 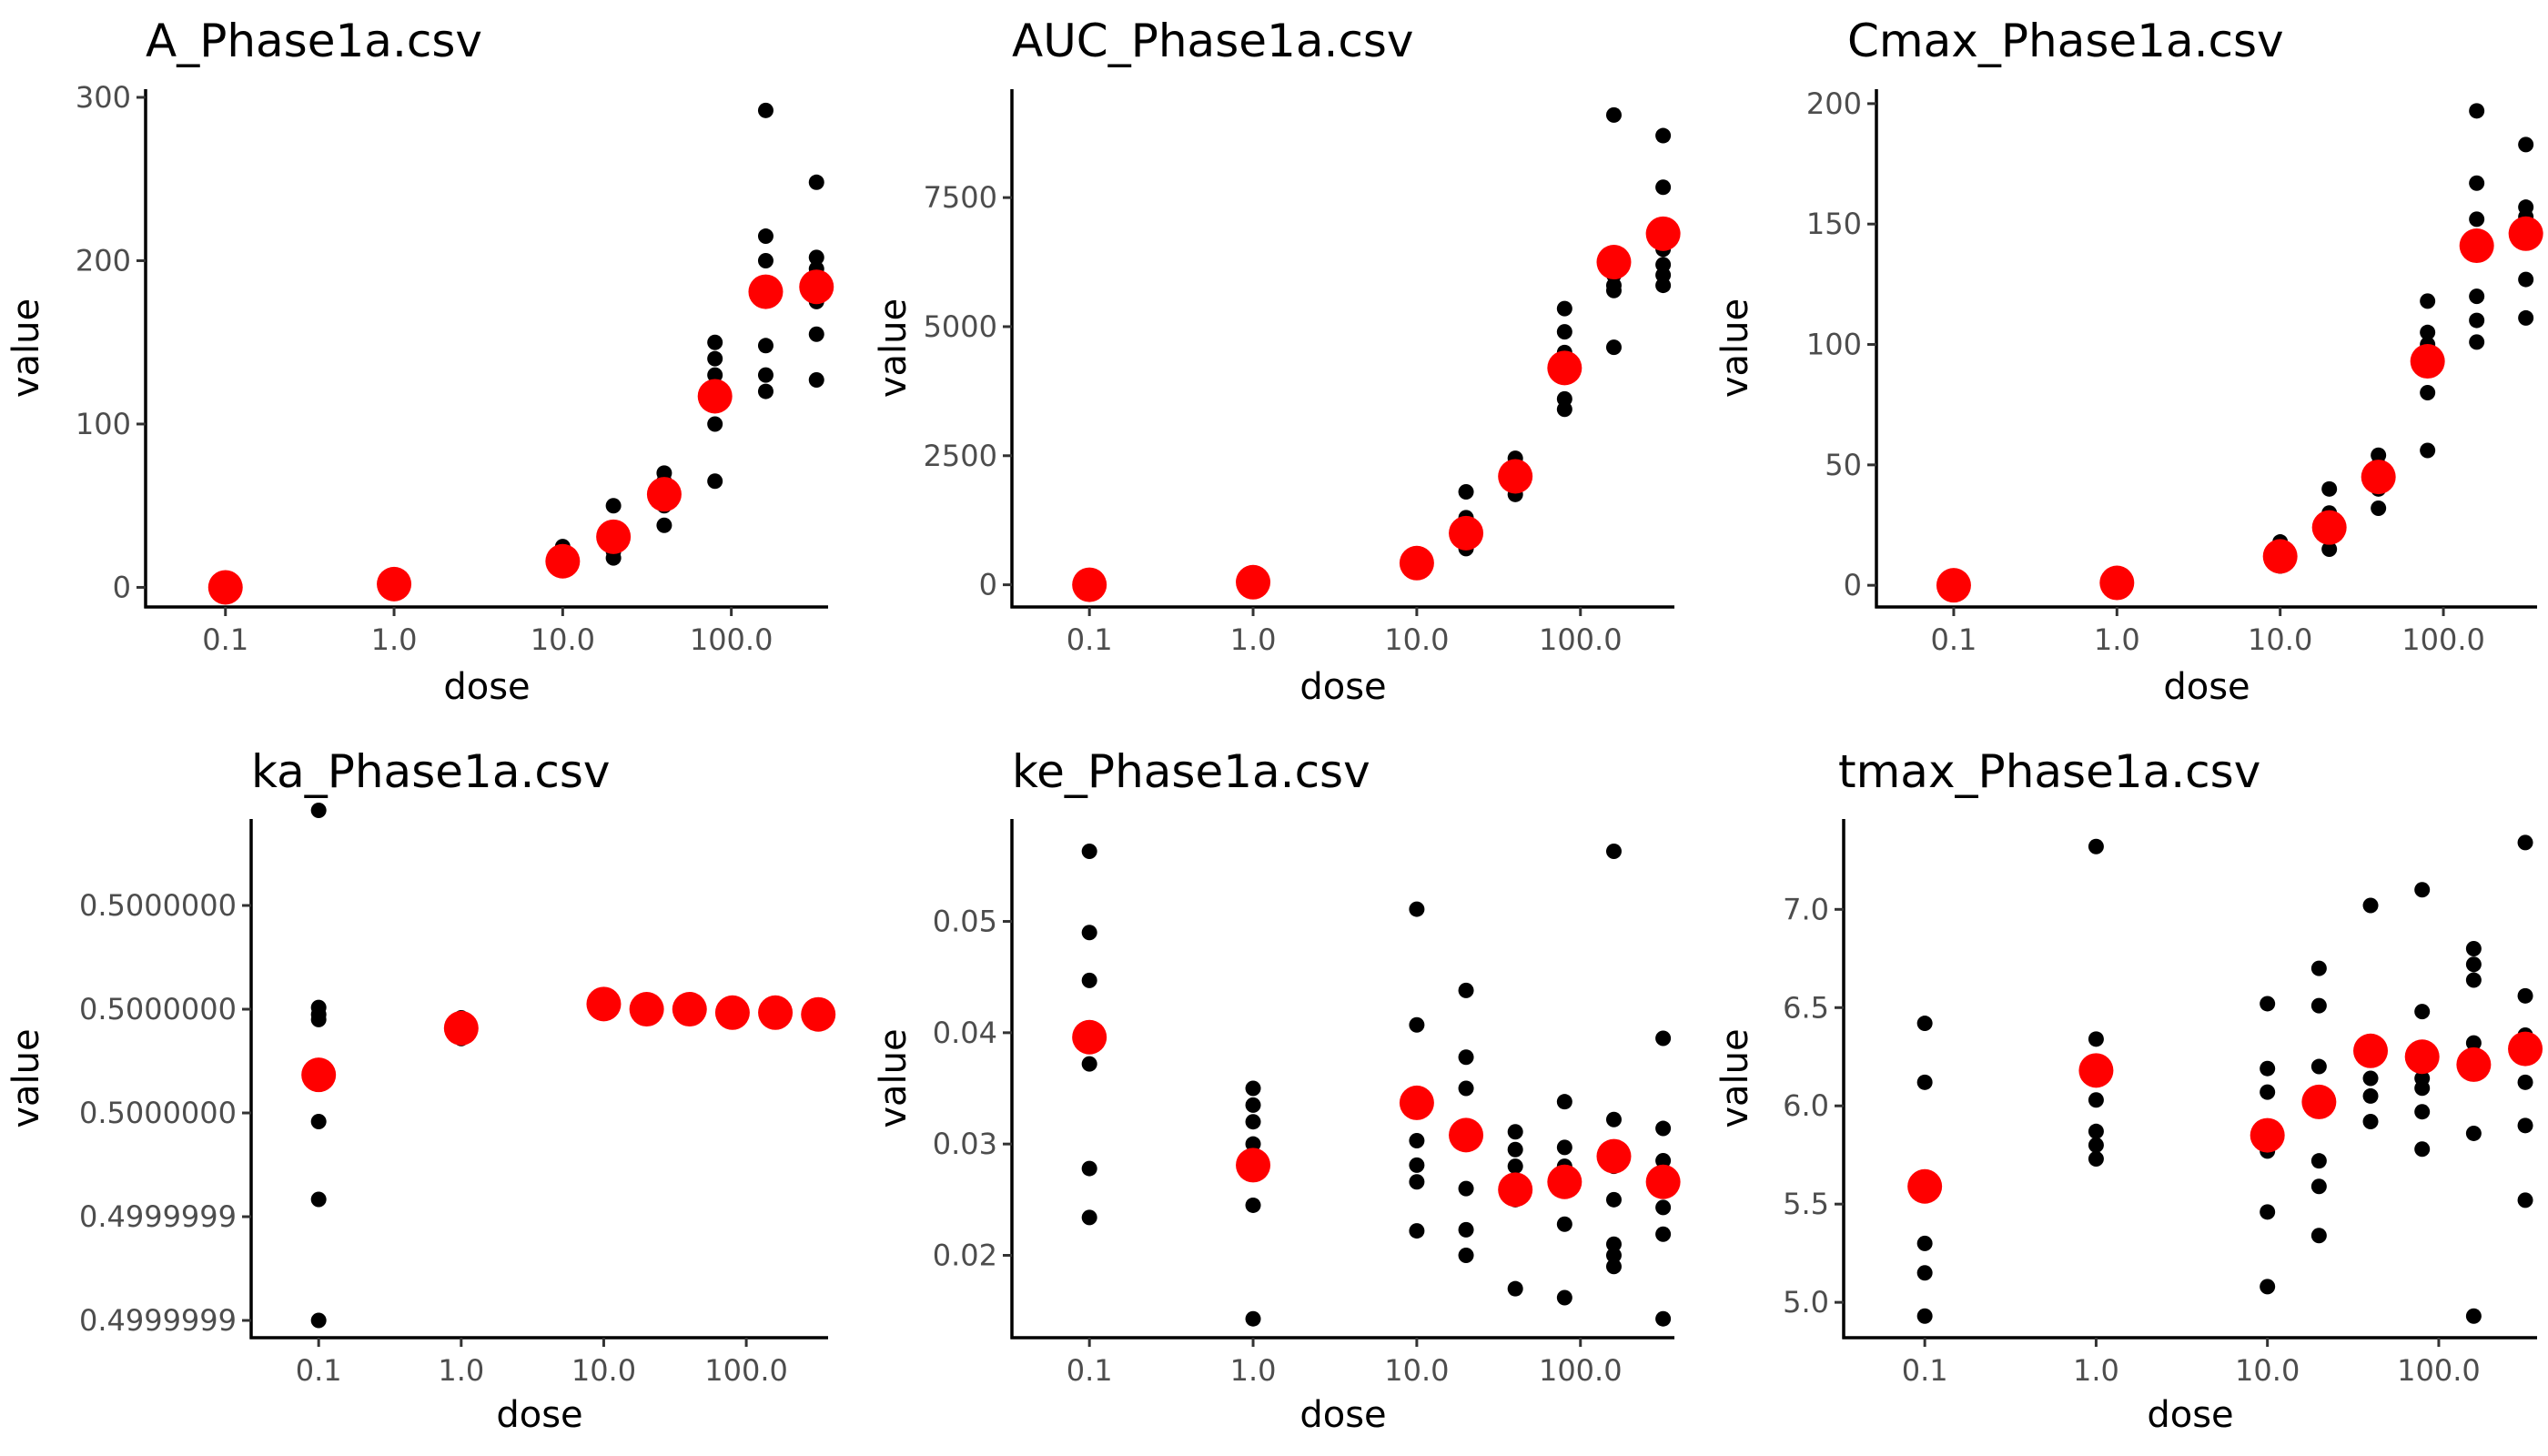 What do you see at coordinates (1417, 640) in the screenshot?
I see `x-tick-label: 10.0` at bounding box center [1417, 640].